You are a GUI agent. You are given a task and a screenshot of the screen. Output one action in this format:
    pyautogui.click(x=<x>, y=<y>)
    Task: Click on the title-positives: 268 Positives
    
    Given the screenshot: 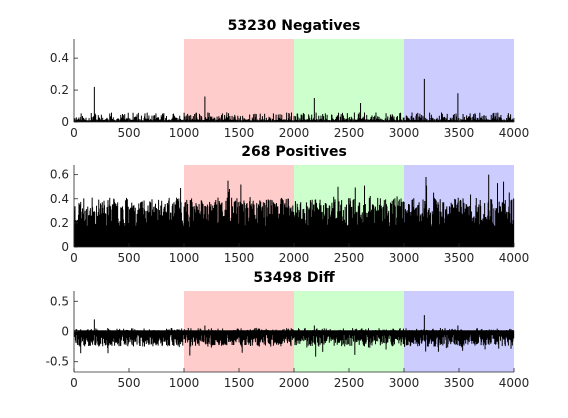 What is the action you would take?
    pyautogui.click(x=294, y=152)
    